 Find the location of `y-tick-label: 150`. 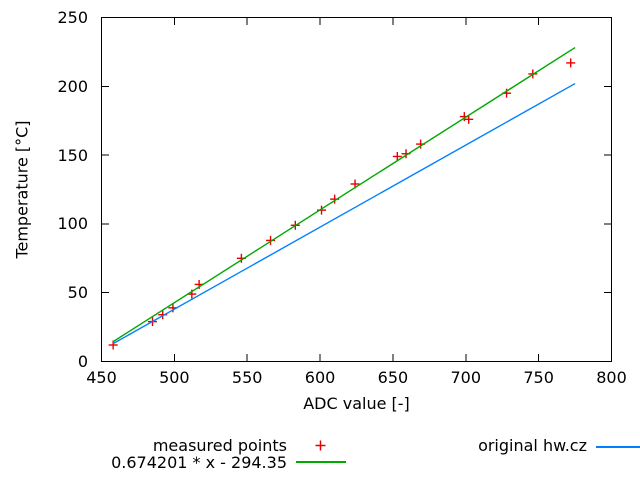

y-tick-label: 150 is located at coordinates (72, 155).